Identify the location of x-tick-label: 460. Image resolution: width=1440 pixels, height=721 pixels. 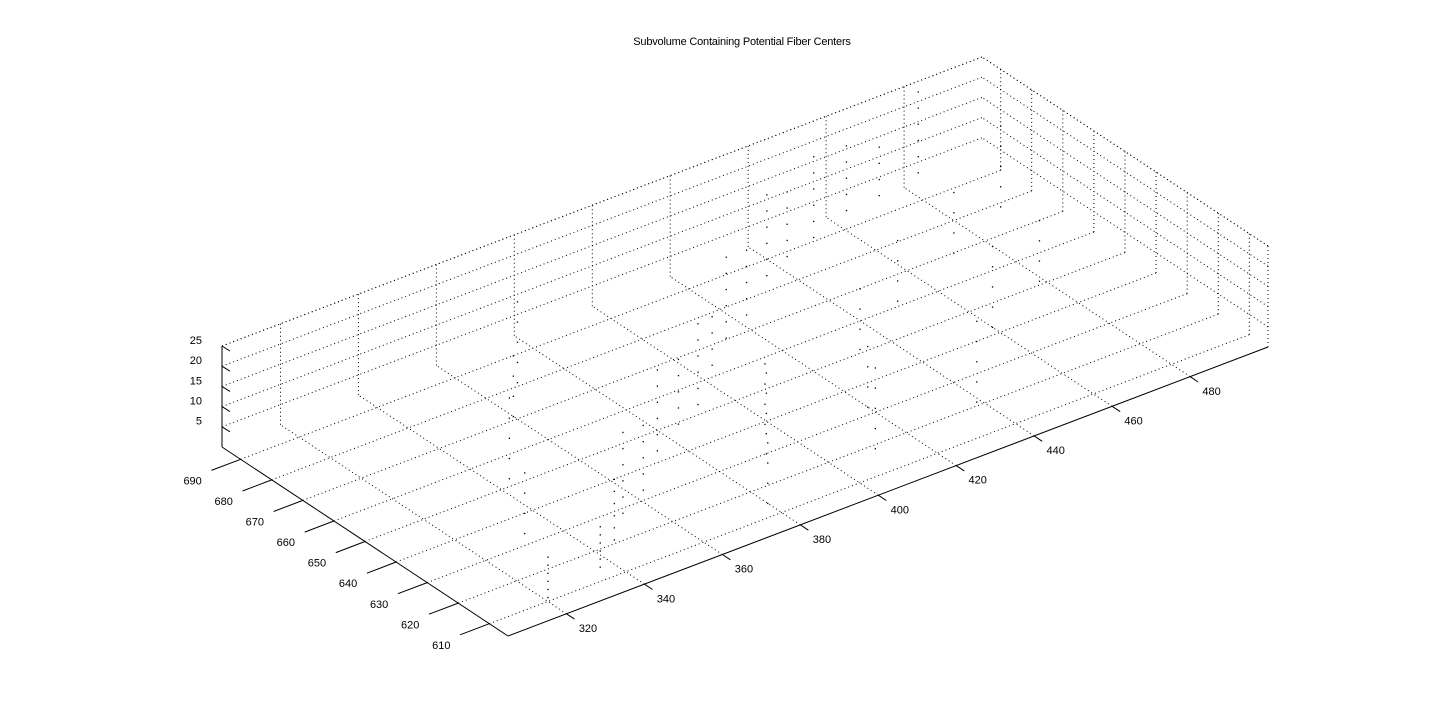
(1133, 422).